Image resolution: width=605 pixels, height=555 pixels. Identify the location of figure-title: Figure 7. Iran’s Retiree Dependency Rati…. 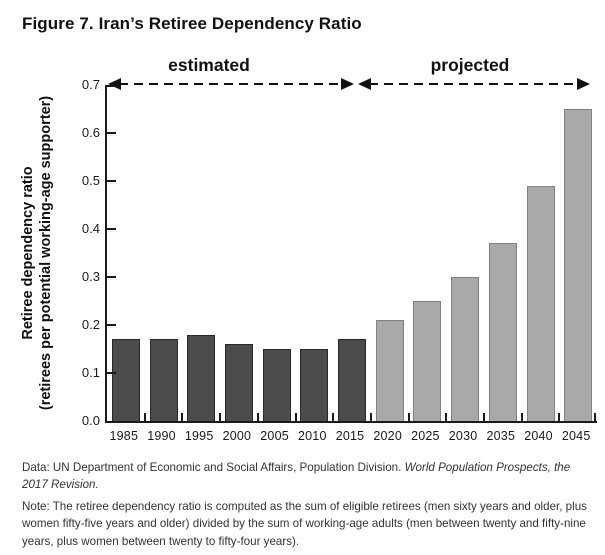
(192, 23).